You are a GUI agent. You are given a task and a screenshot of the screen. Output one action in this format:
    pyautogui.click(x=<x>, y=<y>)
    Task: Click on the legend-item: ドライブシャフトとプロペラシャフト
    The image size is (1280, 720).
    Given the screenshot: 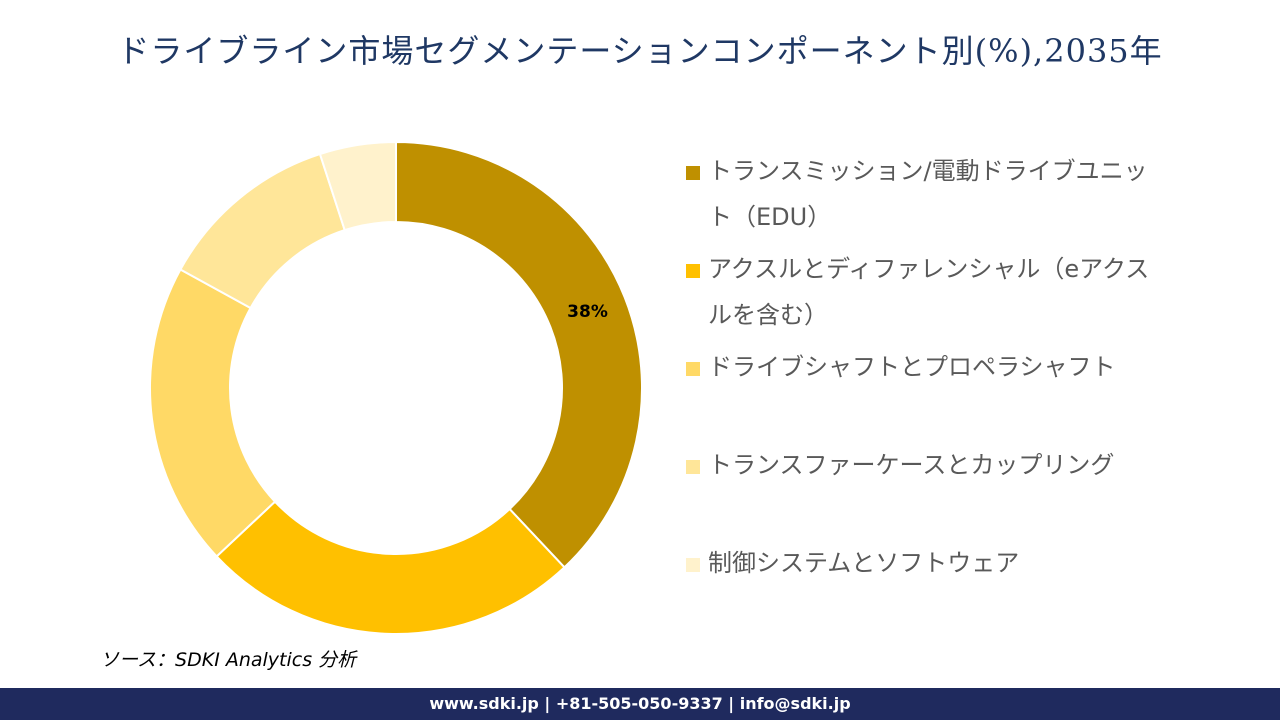 What is the action you would take?
    pyautogui.click(x=926, y=393)
    